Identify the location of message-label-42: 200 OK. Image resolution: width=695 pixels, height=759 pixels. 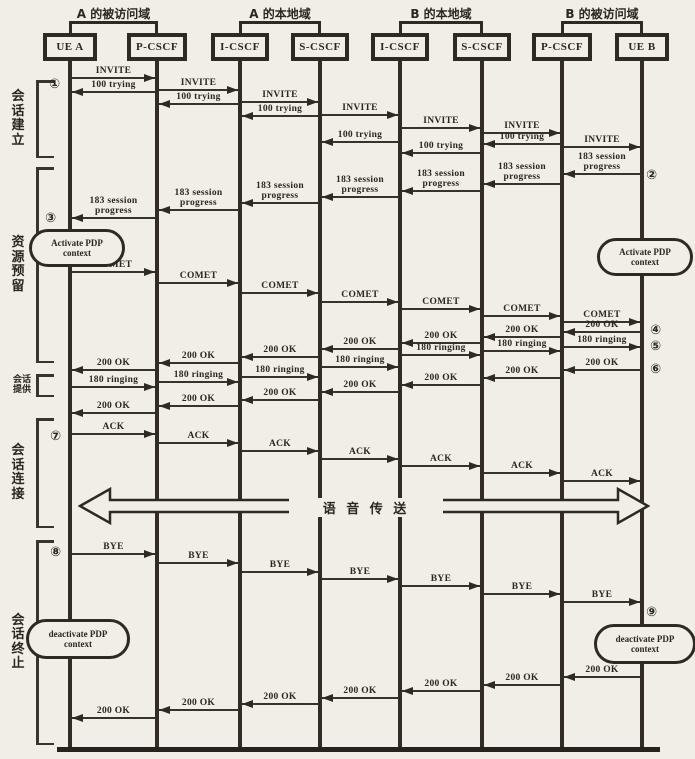
(522, 371).